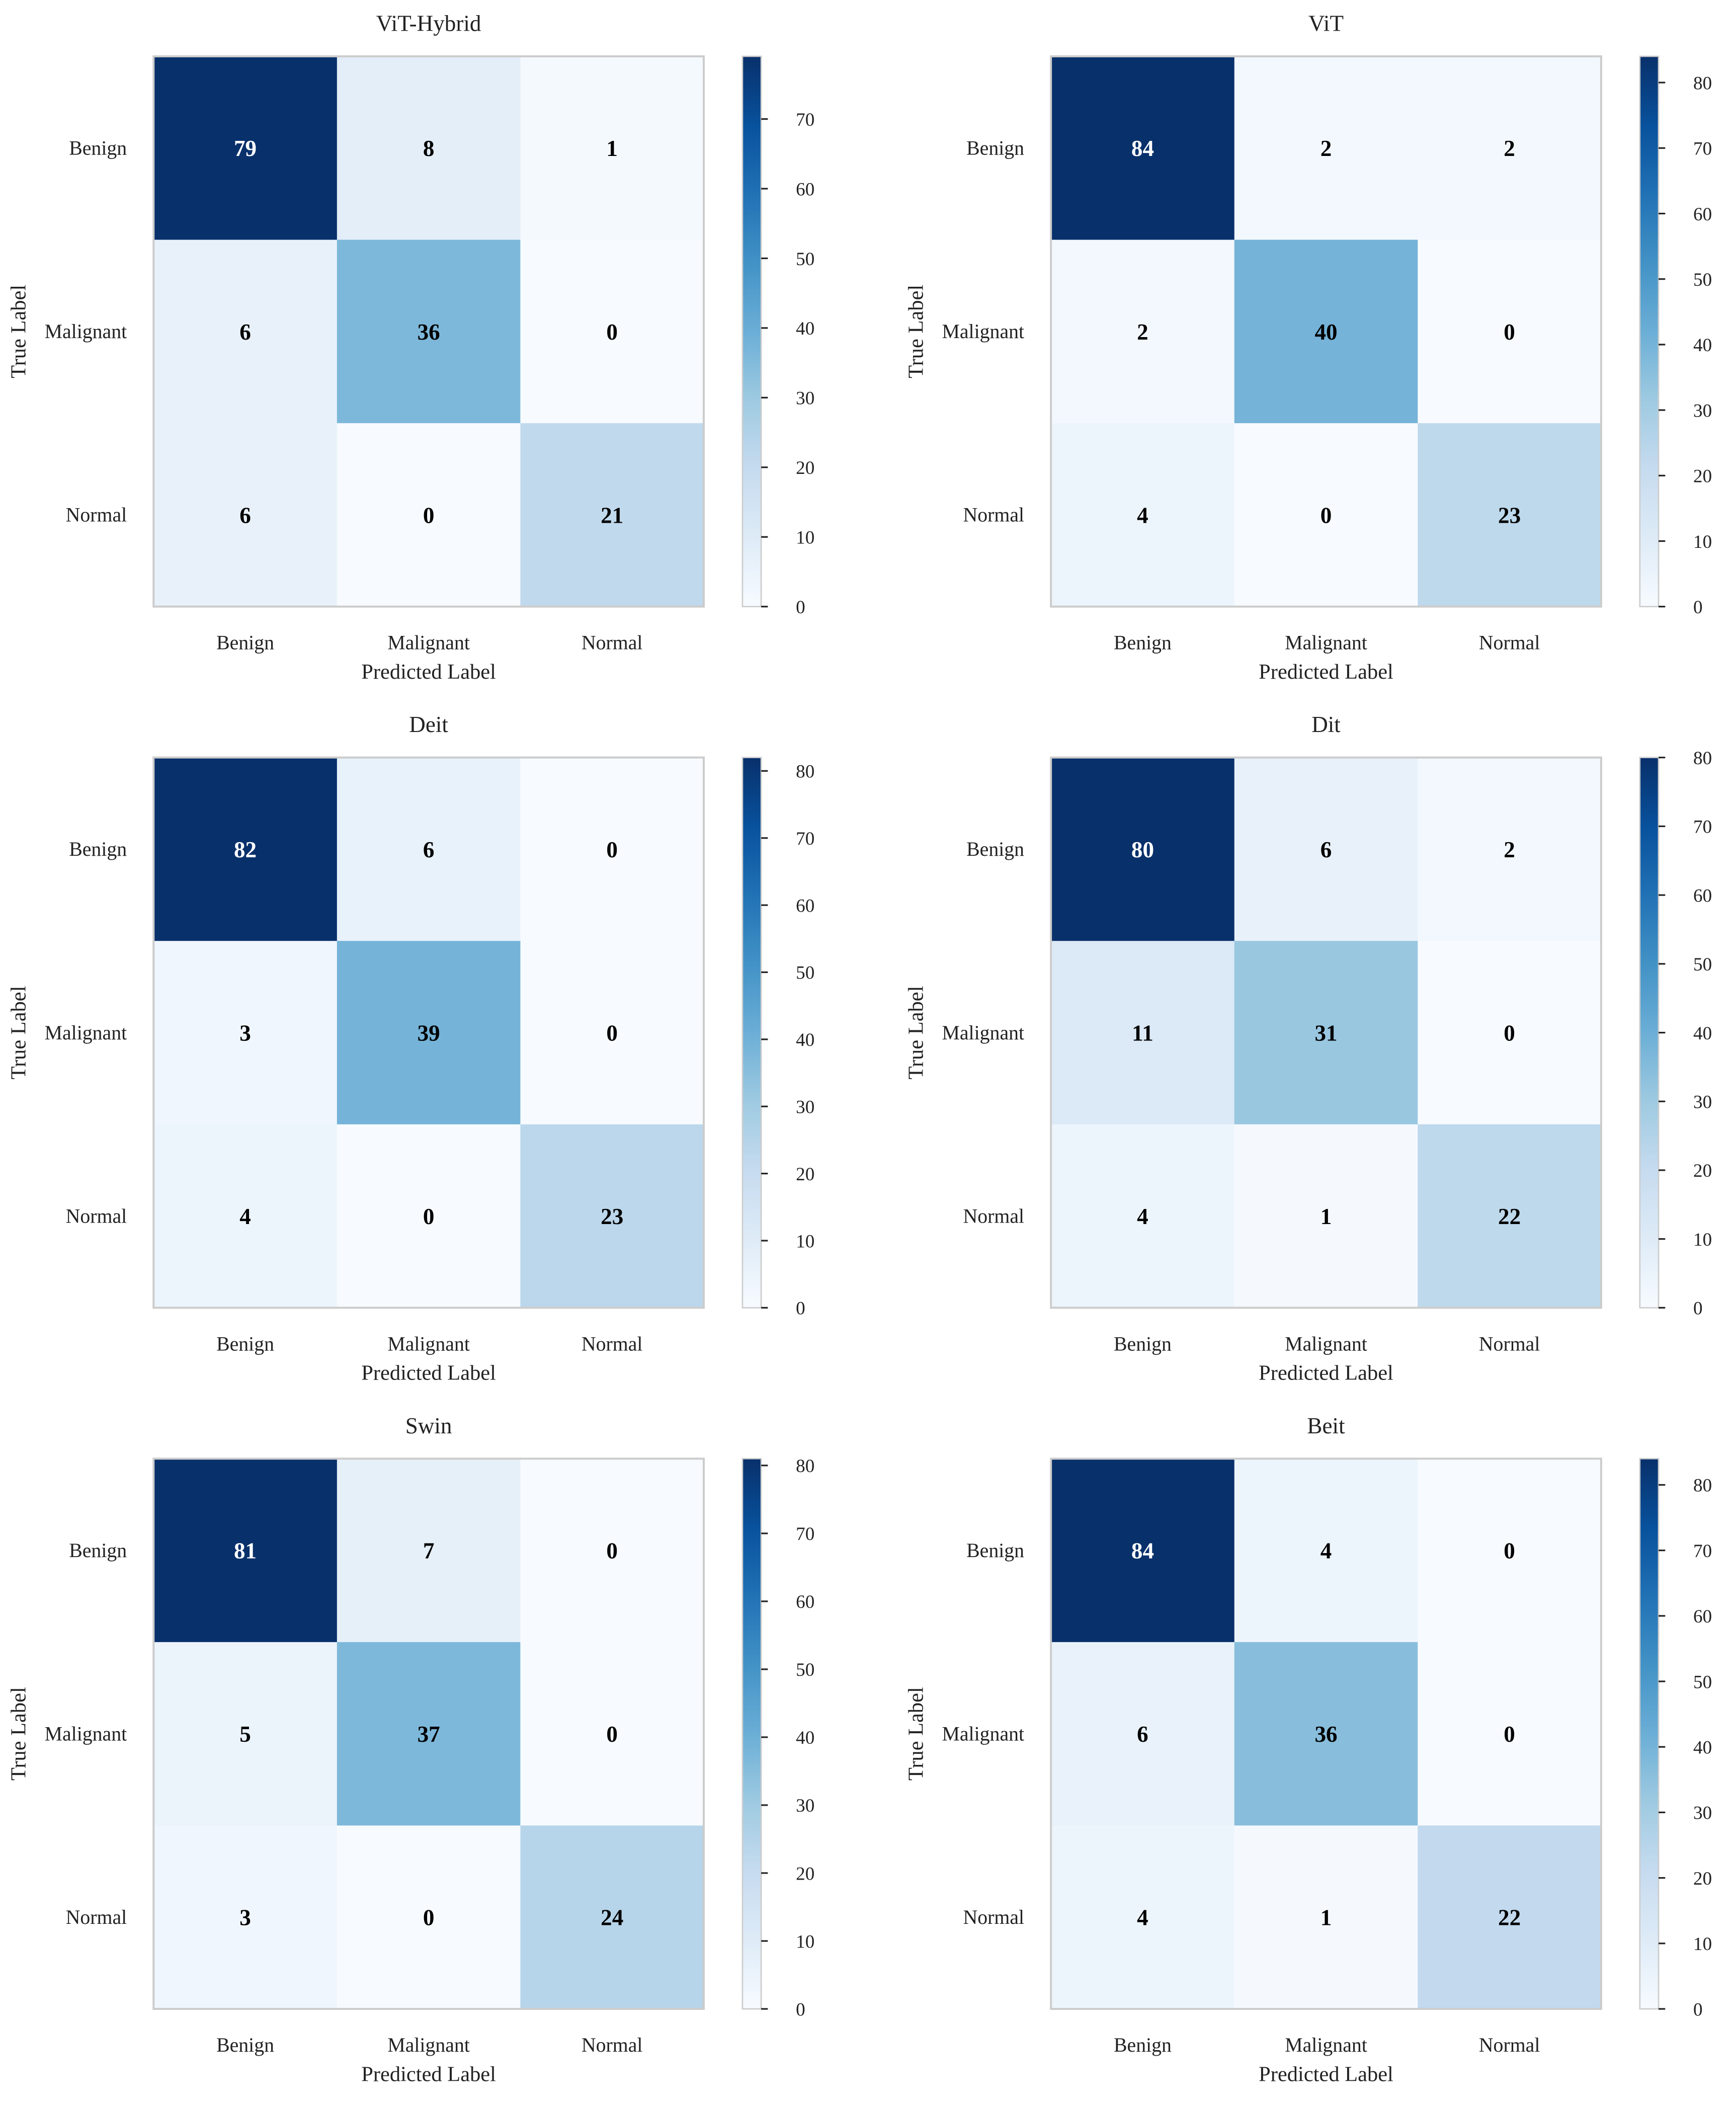  What do you see at coordinates (429, 1032) in the screenshot?
I see `cell-value: 39` at bounding box center [429, 1032].